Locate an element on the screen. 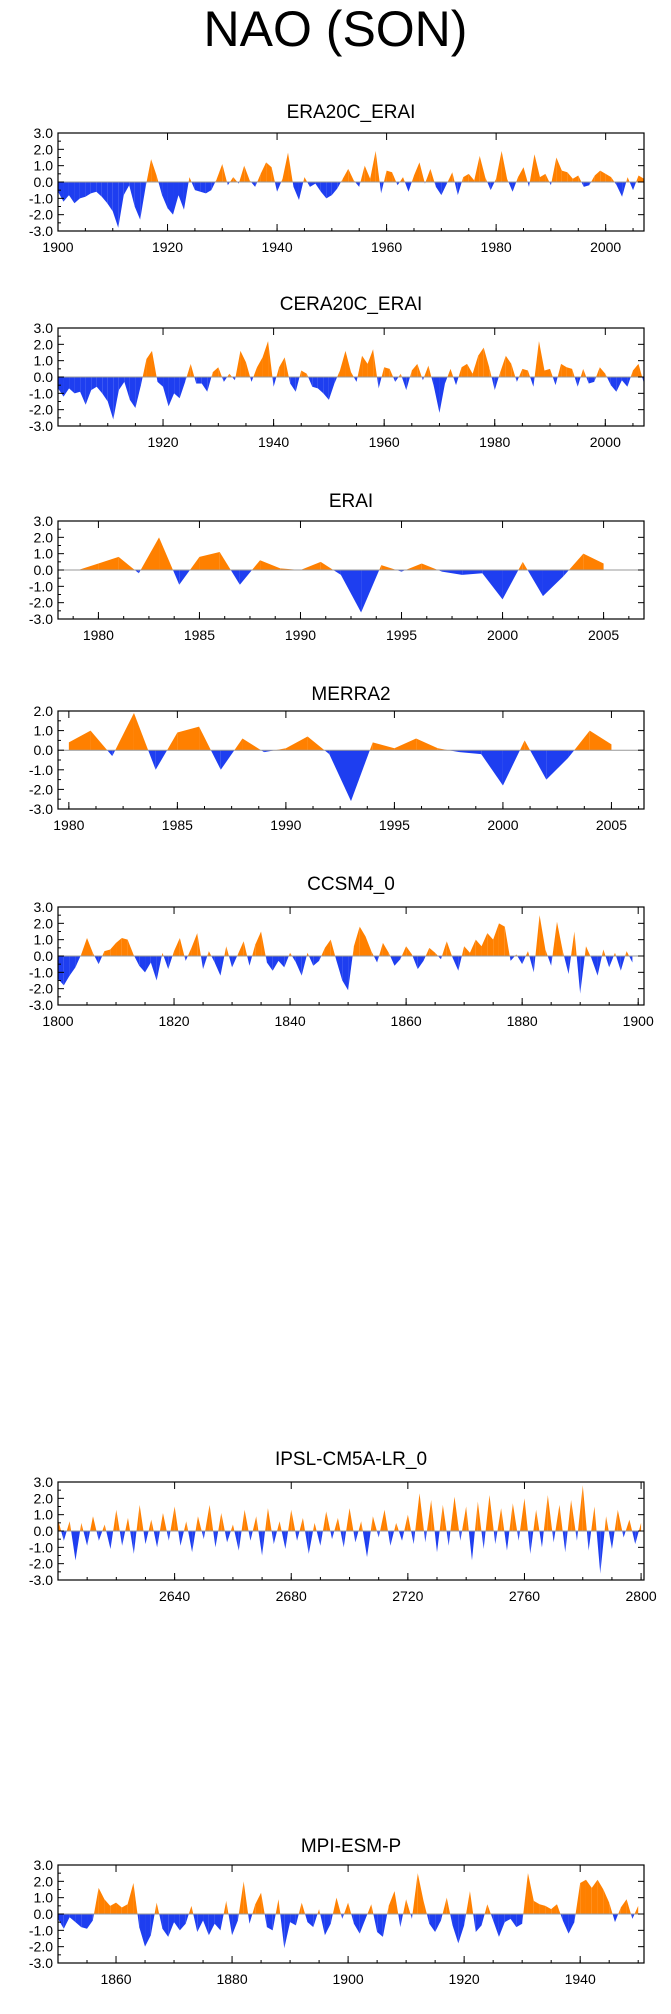  y-tick-label: 0.0 is located at coordinates (44, 750).